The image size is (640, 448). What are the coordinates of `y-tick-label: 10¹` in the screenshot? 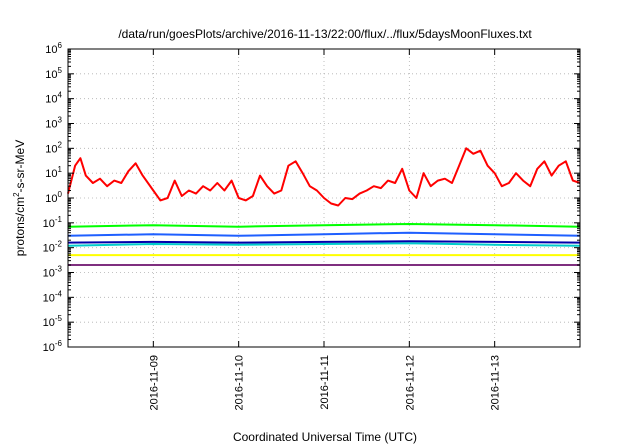 It's located at (53, 172).